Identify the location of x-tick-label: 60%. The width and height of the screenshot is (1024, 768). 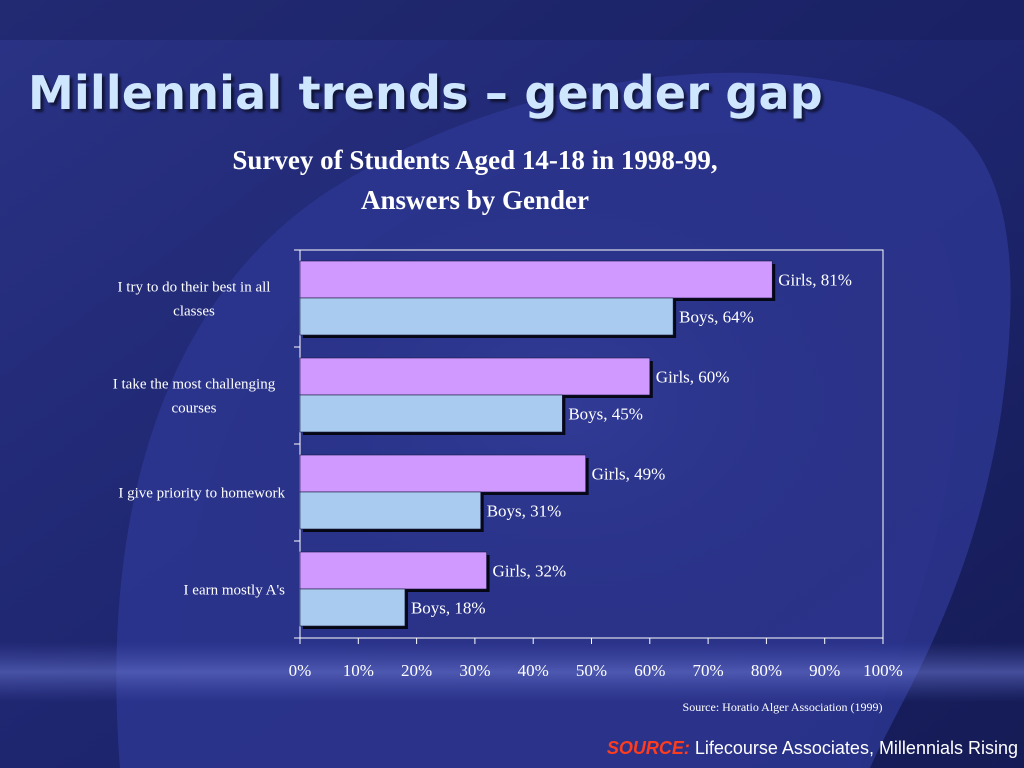
(649, 670).